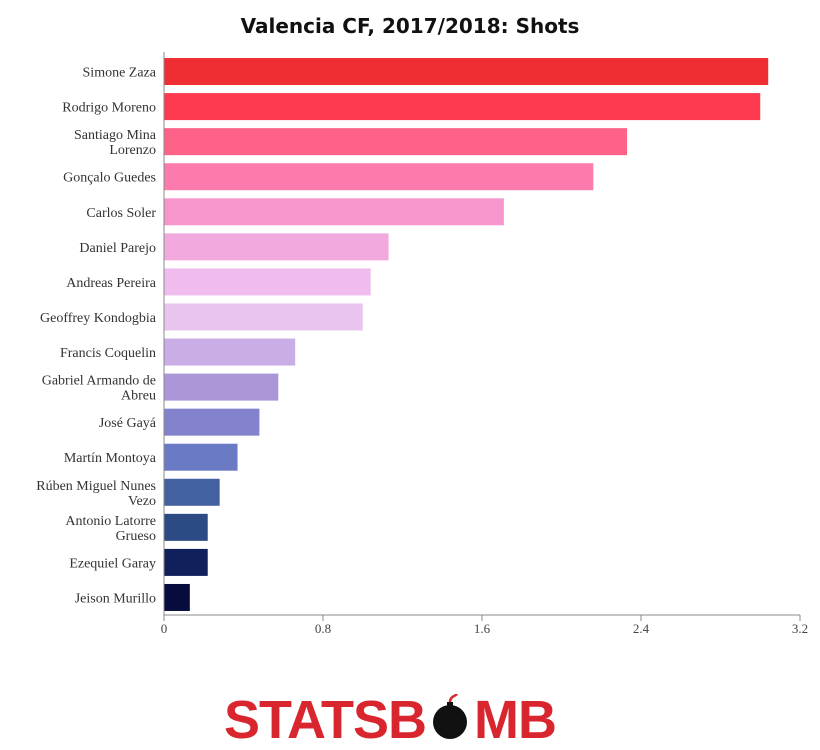 The width and height of the screenshot is (820, 750). What do you see at coordinates (449, 716) in the screenshot?
I see `bomb-icon` at bounding box center [449, 716].